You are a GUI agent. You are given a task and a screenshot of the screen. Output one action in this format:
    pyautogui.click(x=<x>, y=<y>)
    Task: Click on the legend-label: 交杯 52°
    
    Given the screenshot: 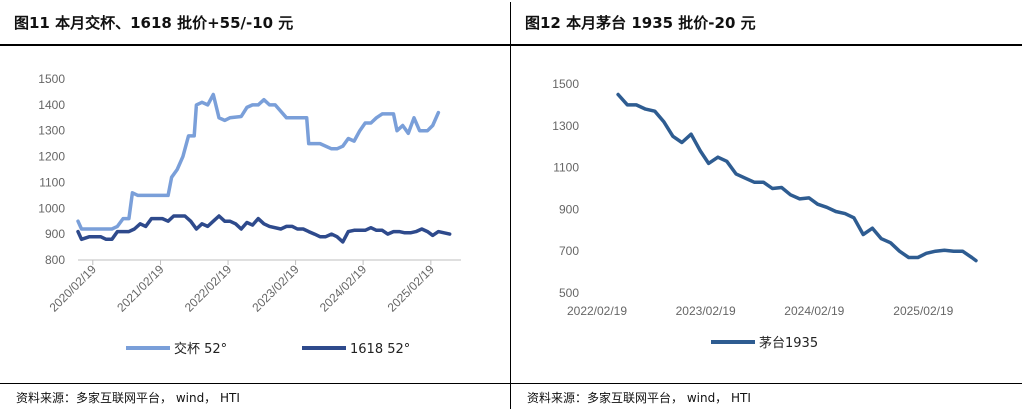 What is the action you would take?
    pyautogui.click(x=200, y=349)
    